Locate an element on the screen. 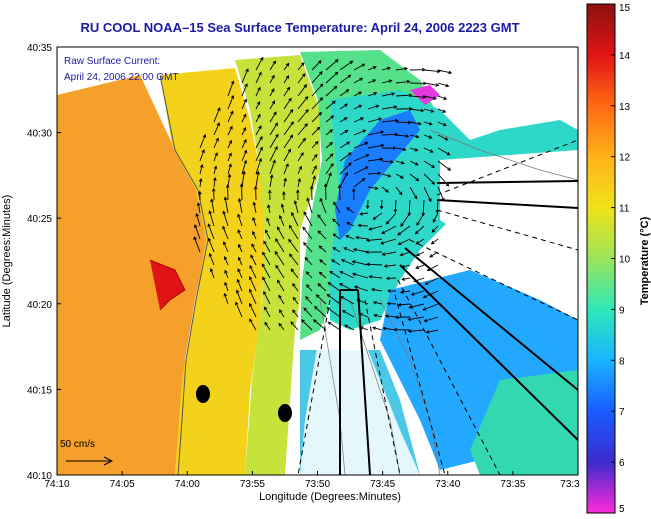 The height and width of the screenshot is (519, 651). colorbar-tick-label: 14 is located at coordinates (625, 56).